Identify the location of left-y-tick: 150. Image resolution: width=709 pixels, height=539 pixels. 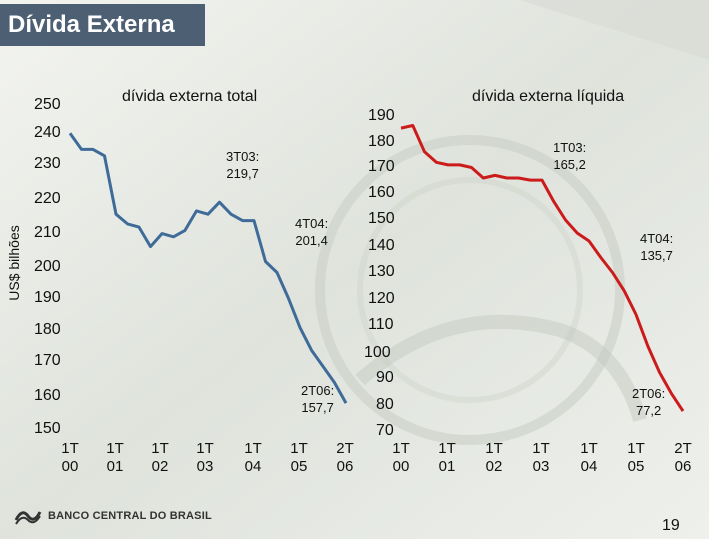
(47, 428).